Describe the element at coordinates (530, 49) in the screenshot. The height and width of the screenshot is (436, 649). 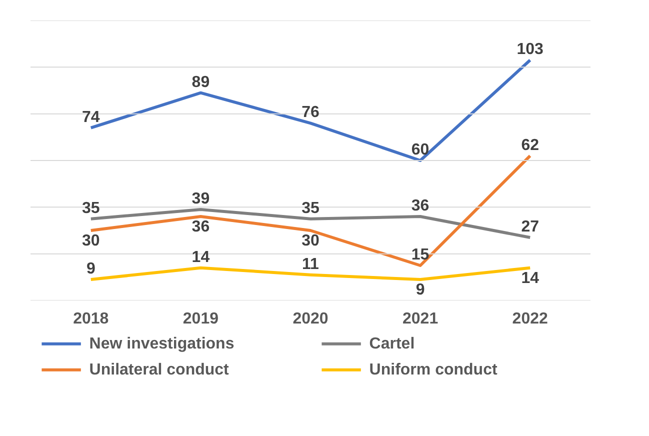
I see `data-label: 103` at that location.